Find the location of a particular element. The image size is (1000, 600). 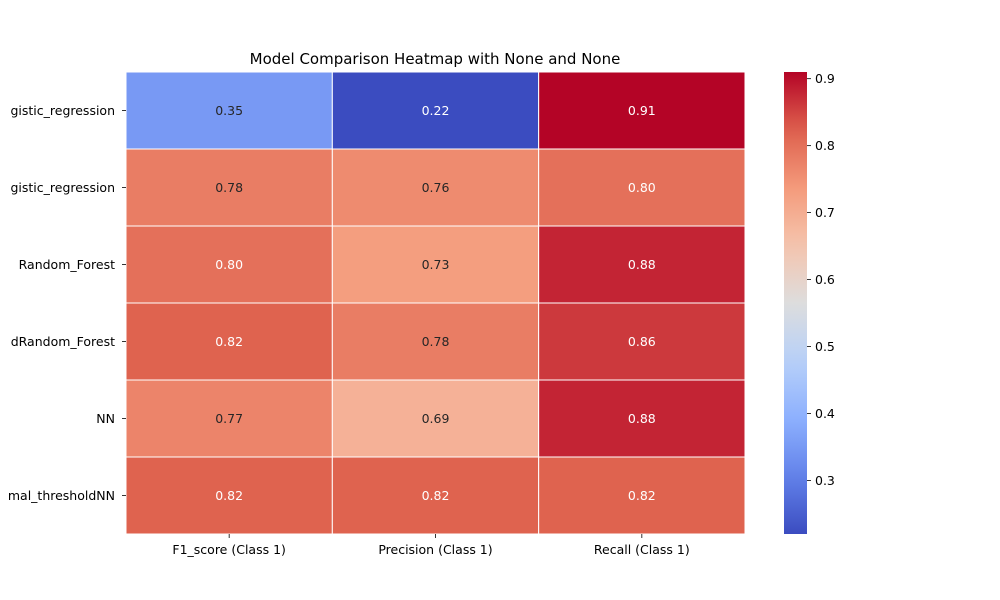

row-tick-label: dRandom_Forest is located at coordinates (63, 341).